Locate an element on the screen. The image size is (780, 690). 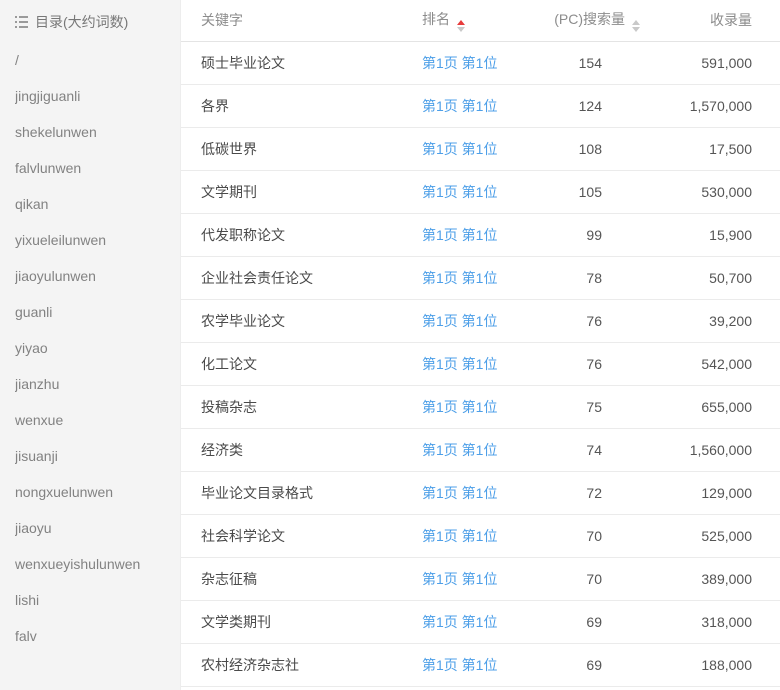
table-row: 低碳世界 第1页 第1位 108 17,500 is located at coordinates (480, 149).